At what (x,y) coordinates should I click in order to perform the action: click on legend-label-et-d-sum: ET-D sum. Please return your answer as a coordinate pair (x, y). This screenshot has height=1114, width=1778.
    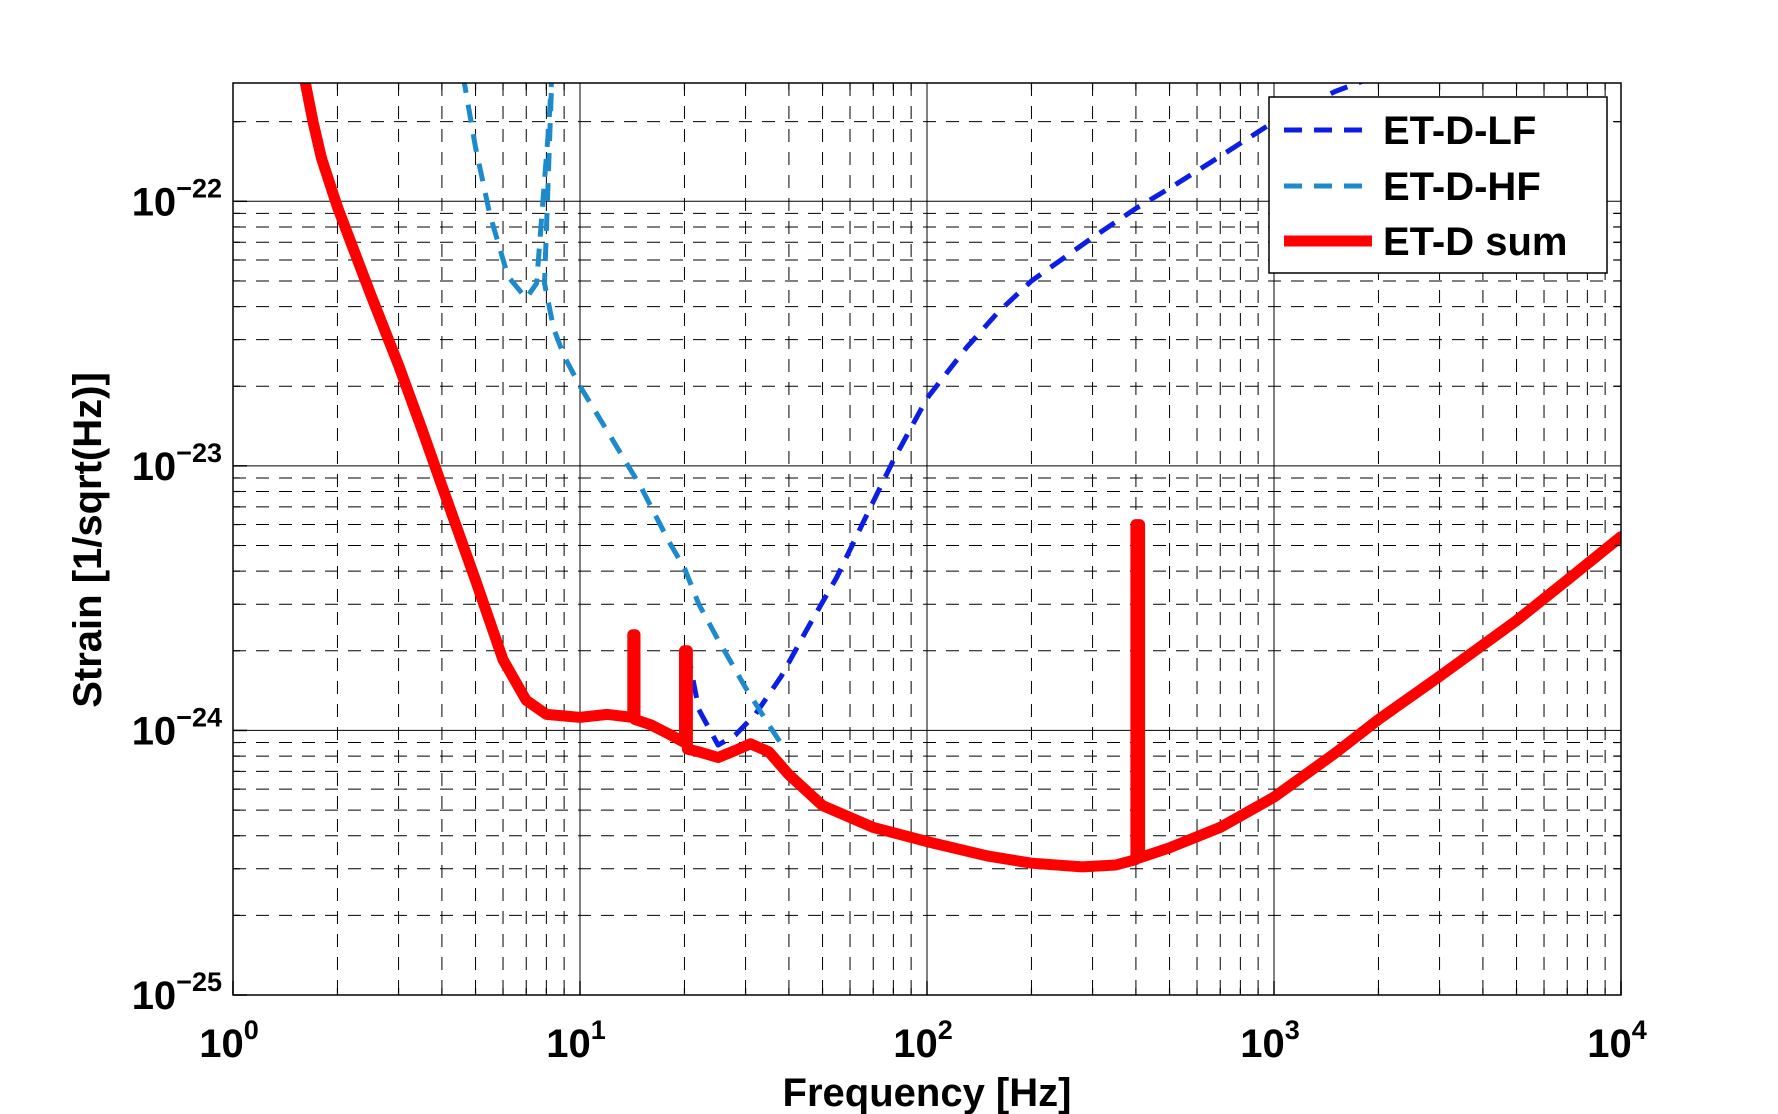
    Looking at the image, I should click on (1475, 242).